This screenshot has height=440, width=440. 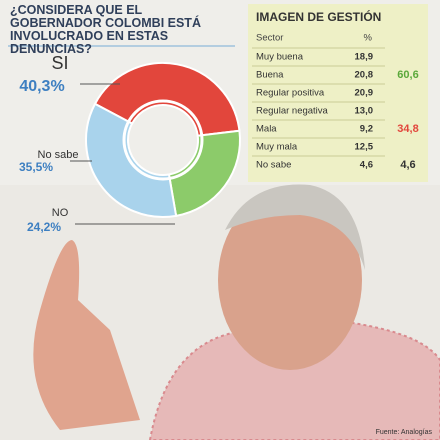 I want to click on sector-label: Regular positiva, so click(x=290, y=93).